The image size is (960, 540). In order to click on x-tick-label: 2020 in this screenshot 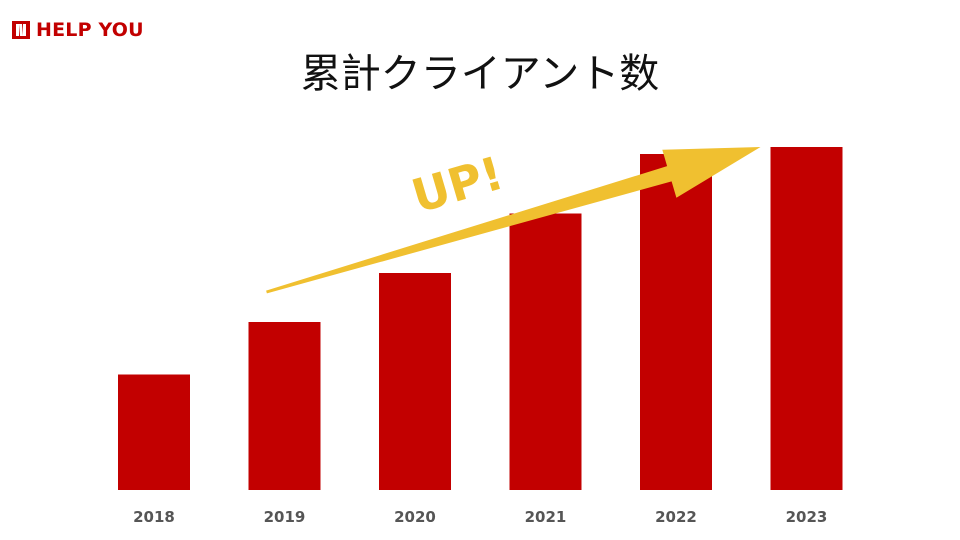, I will do `click(415, 517)`.